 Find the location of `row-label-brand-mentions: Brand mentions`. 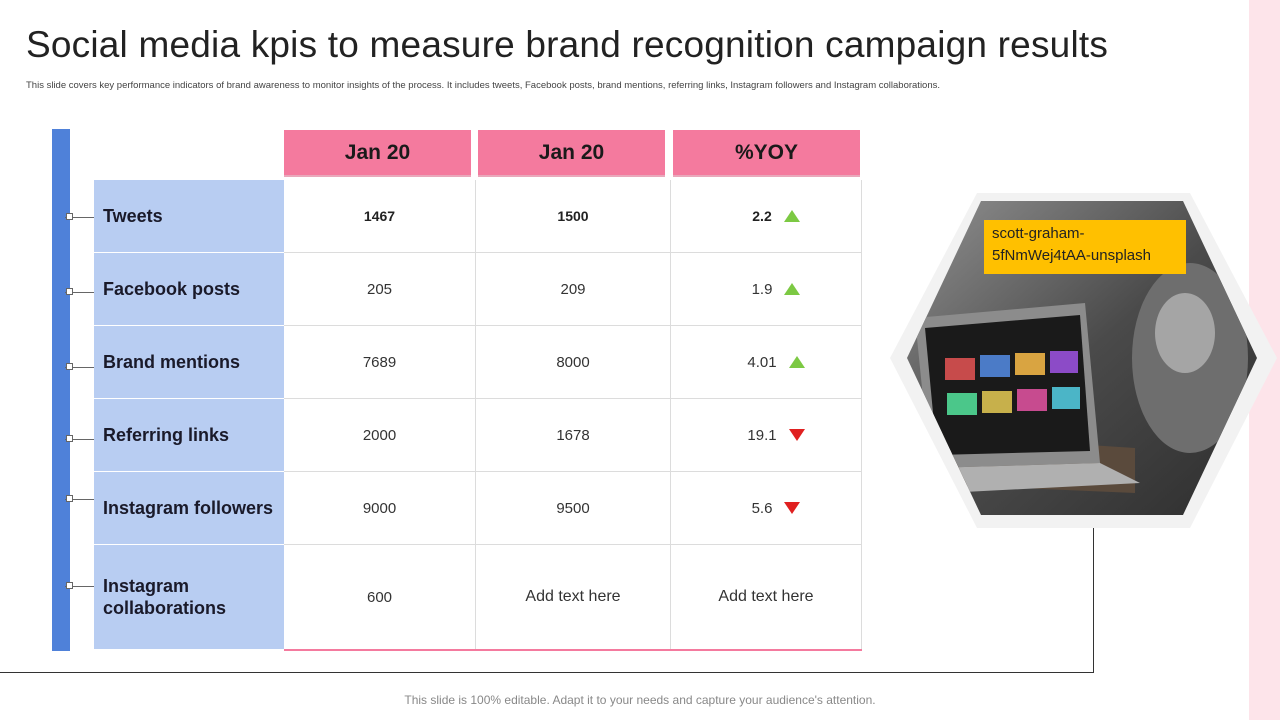

row-label-brand-mentions: Brand mentions is located at coordinates (189, 362).